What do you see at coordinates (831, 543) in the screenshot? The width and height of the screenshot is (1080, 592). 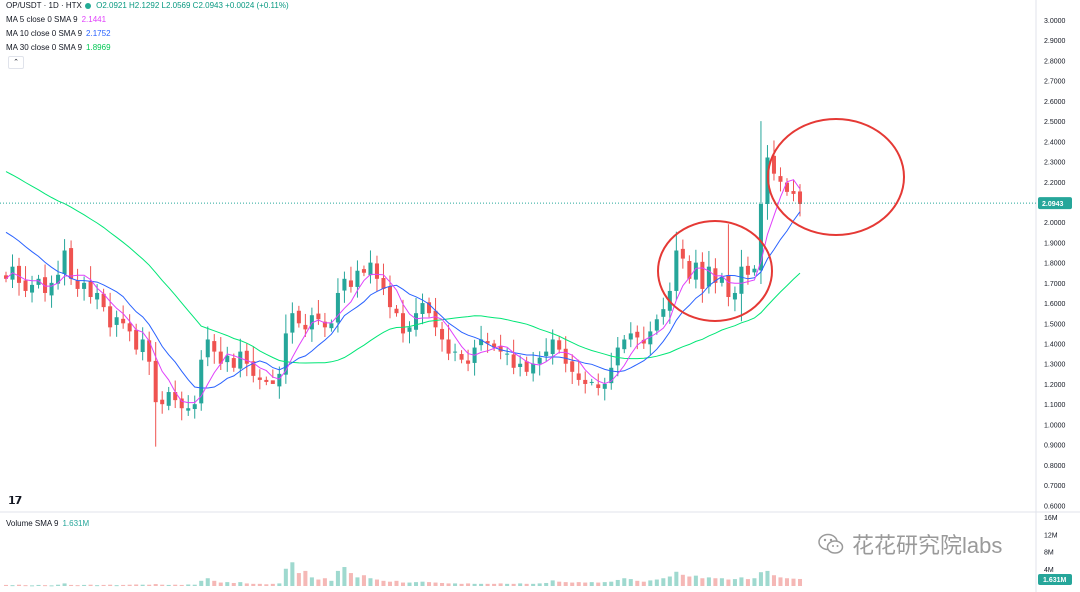 I see `wechat-icon` at bounding box center [831, 543].